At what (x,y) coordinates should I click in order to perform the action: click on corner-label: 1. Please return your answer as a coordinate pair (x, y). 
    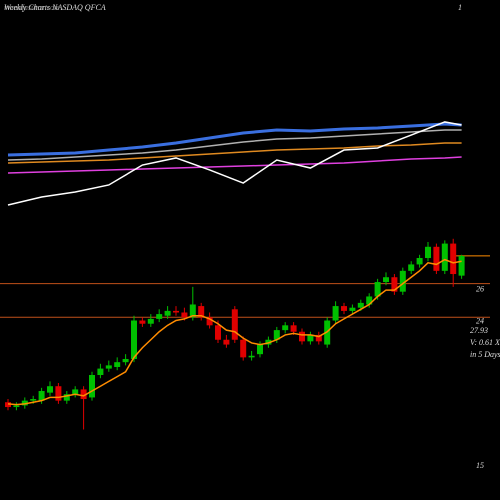
    Looking at the image, I should click on (460, 7).